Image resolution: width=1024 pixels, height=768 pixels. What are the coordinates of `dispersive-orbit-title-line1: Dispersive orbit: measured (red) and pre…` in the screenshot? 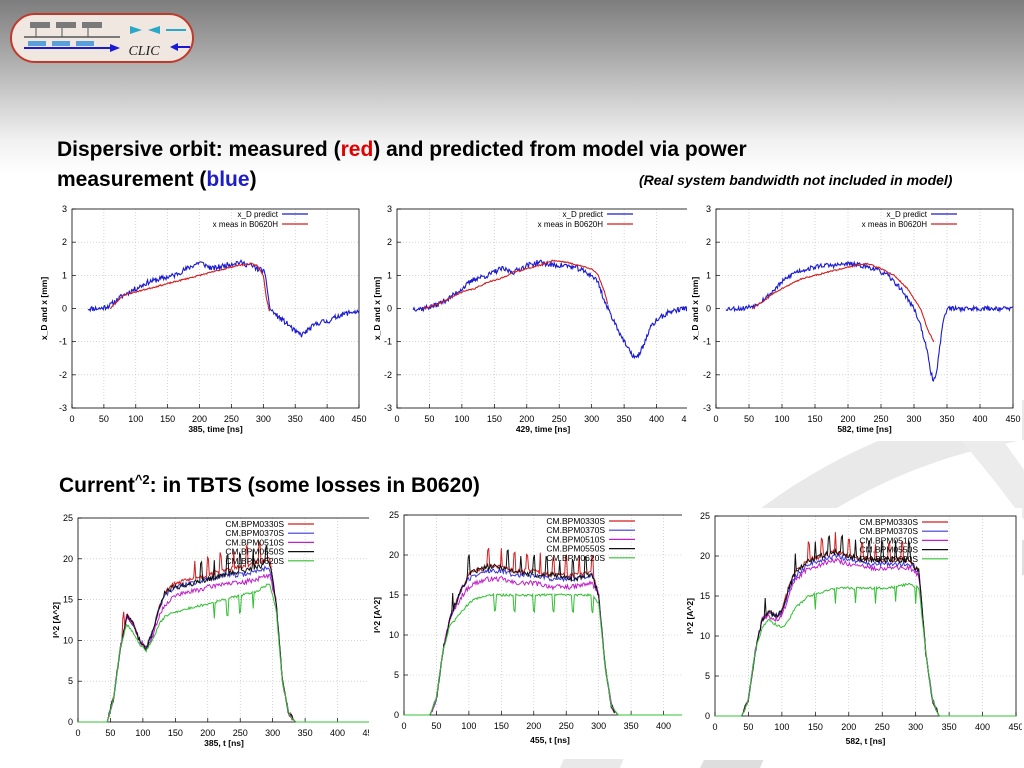 It's located at (402, 149).